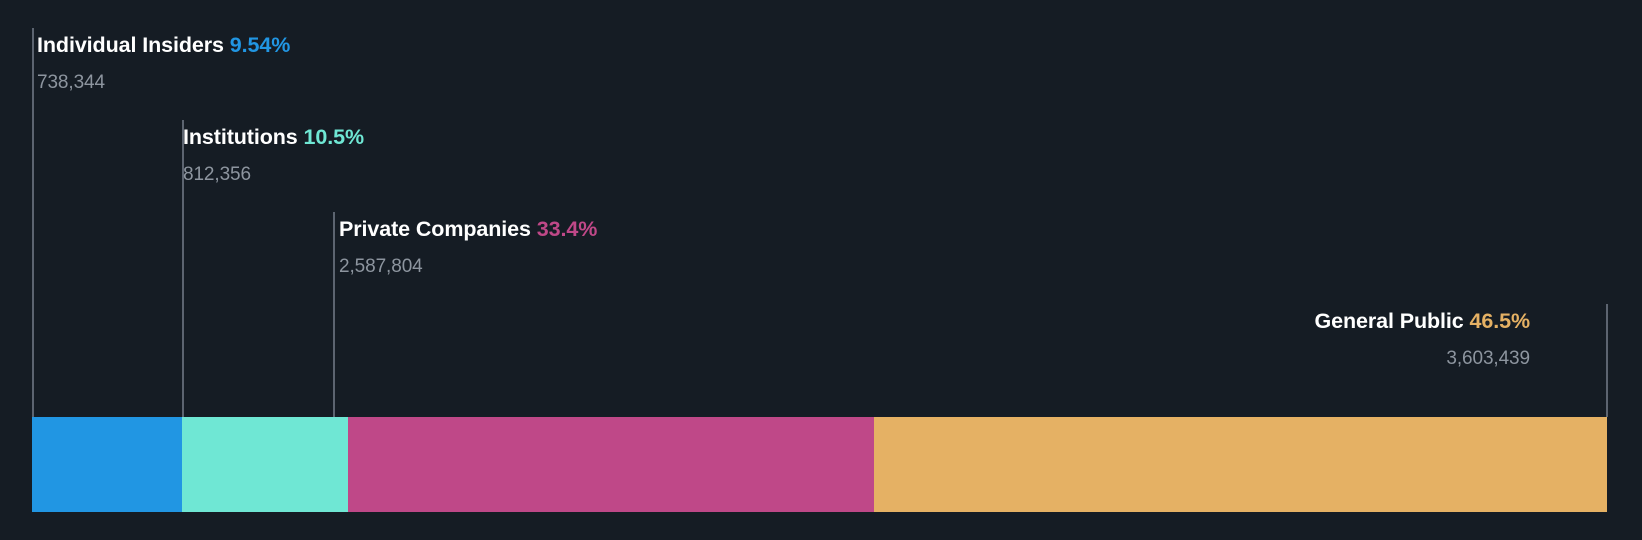 The image size is (1642, 540). I want to click on label-group-institutions: Institutions 10.5% 812,356, so click(273, 156).